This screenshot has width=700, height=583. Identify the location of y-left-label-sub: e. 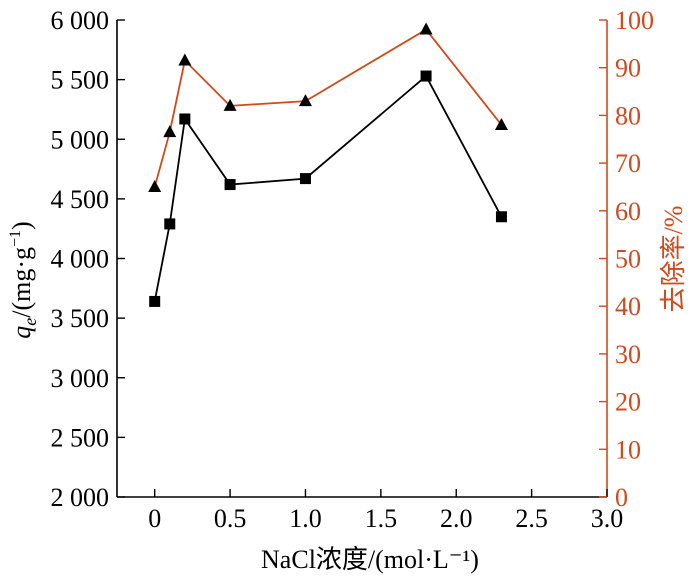
(30, 322).